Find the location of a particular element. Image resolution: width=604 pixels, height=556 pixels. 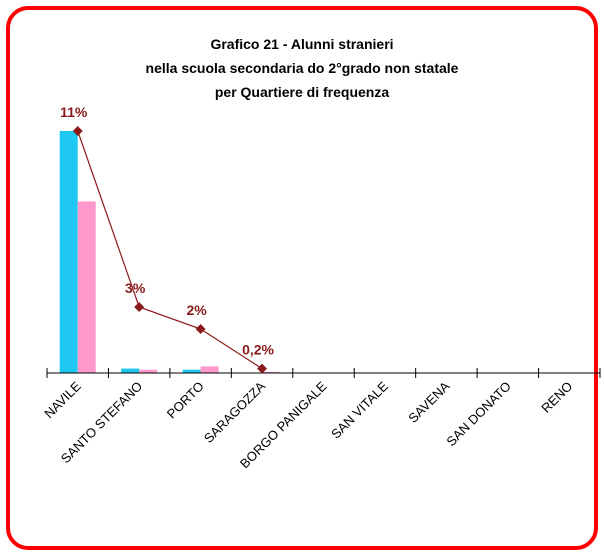

data-label: 0,2% is located at coordinates (258, 350).